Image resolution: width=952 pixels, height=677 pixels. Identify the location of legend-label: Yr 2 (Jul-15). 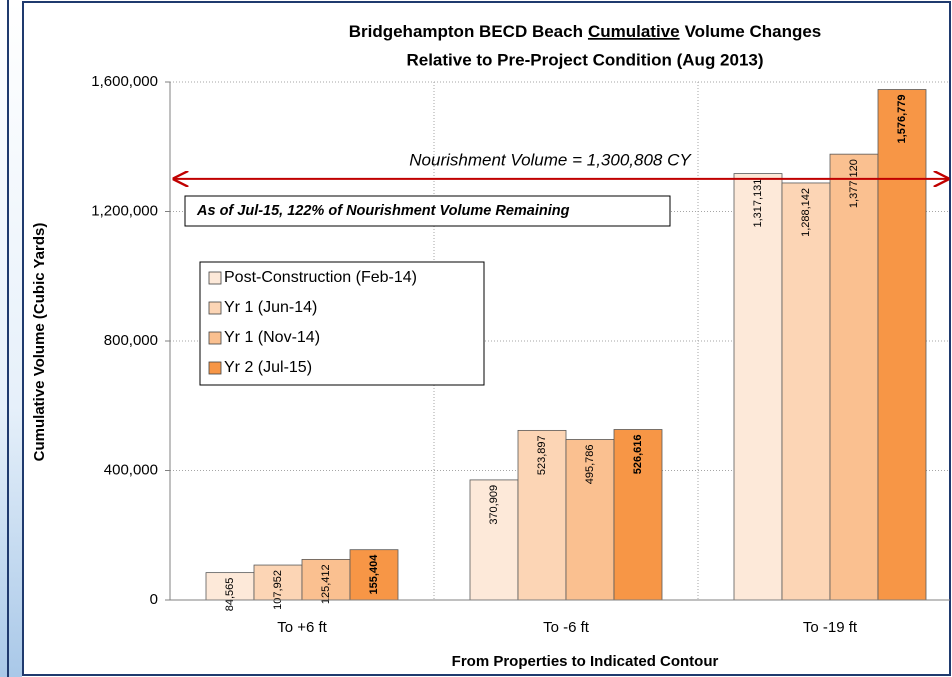
(268, 367).